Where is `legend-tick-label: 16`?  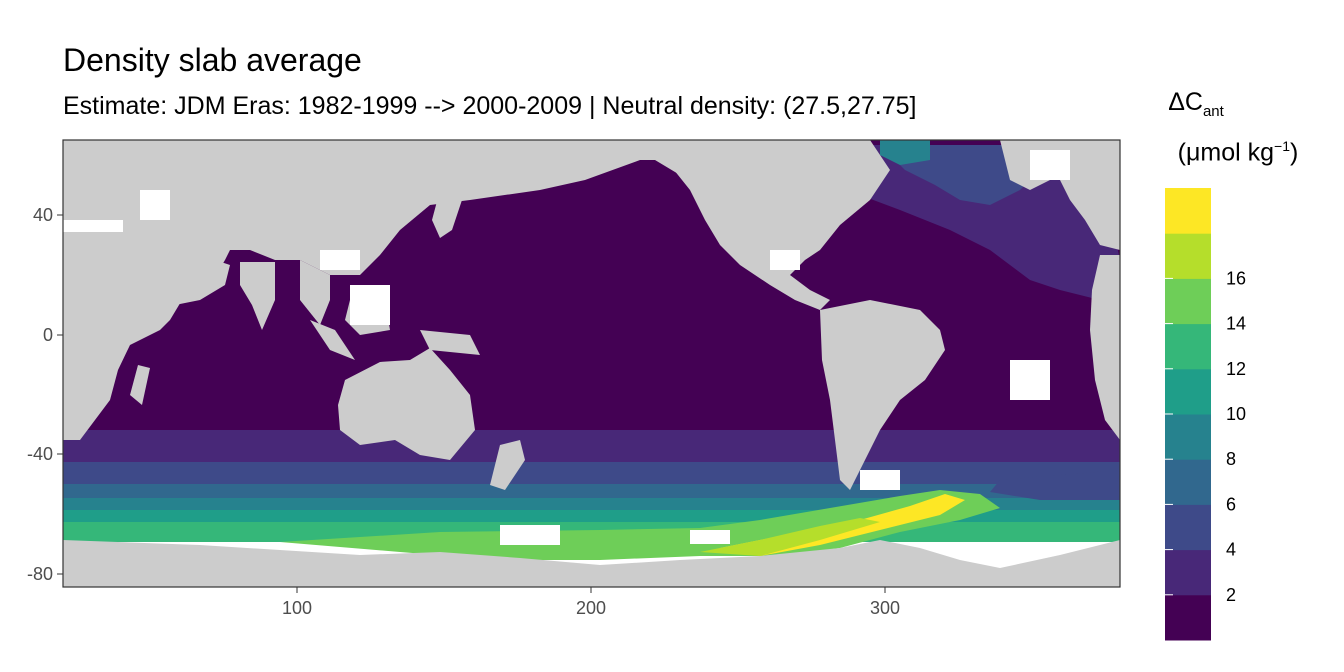
legend-tick-label: 16 is located at coordinates (1236, 278).